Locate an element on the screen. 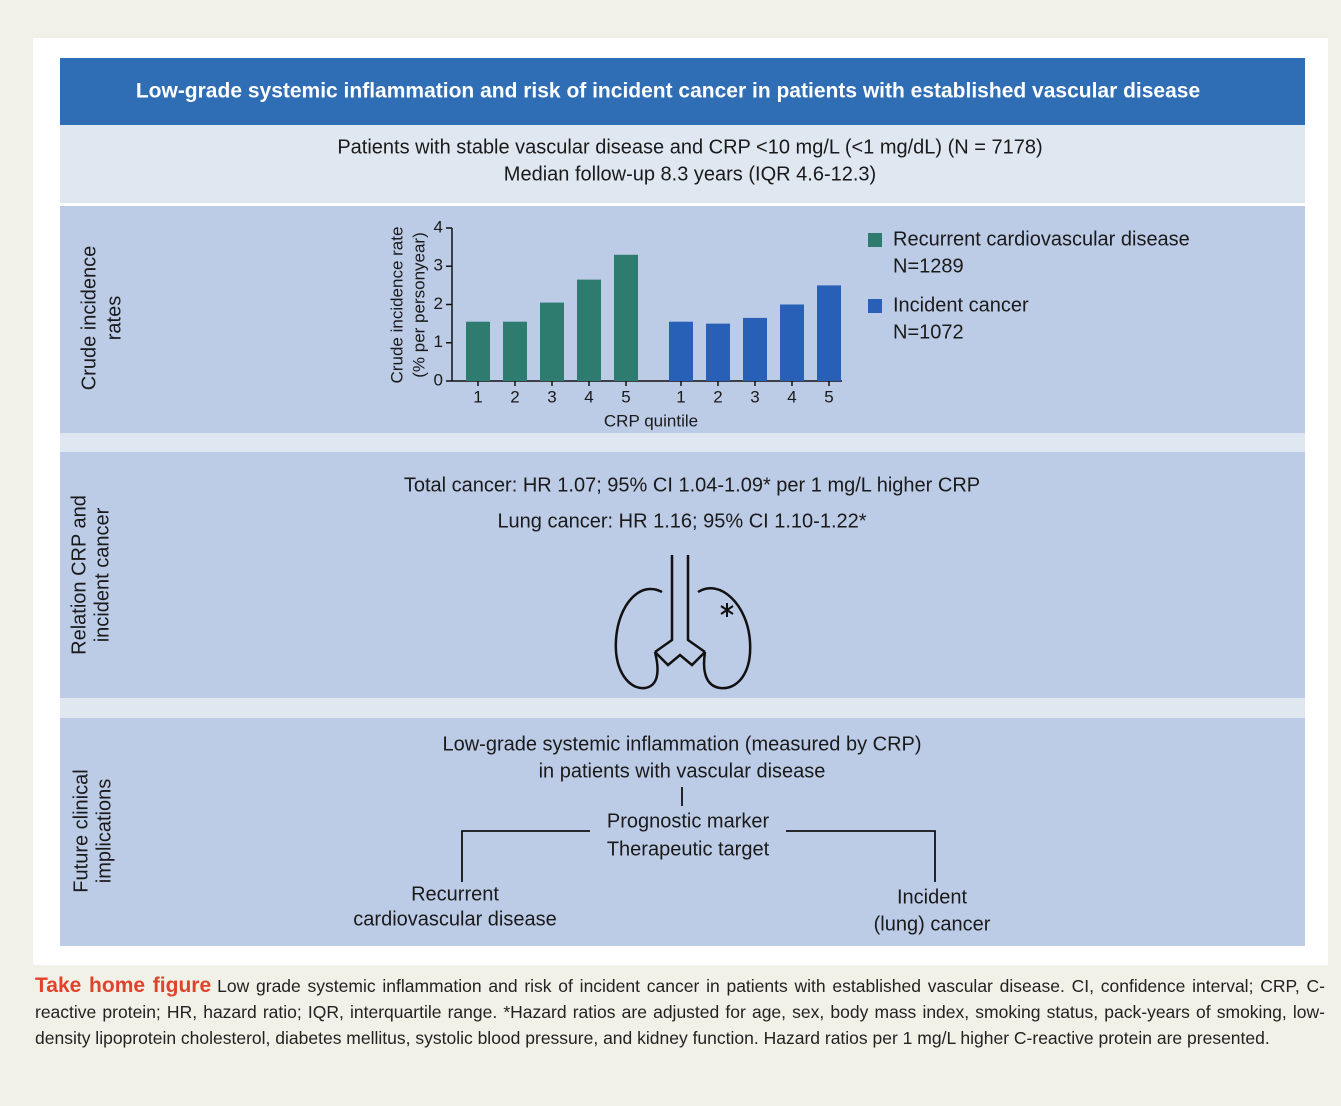 The width and height of the screenshot is (1341, 1106). y-tick-label: 3 is located at coordinates (438, 265).